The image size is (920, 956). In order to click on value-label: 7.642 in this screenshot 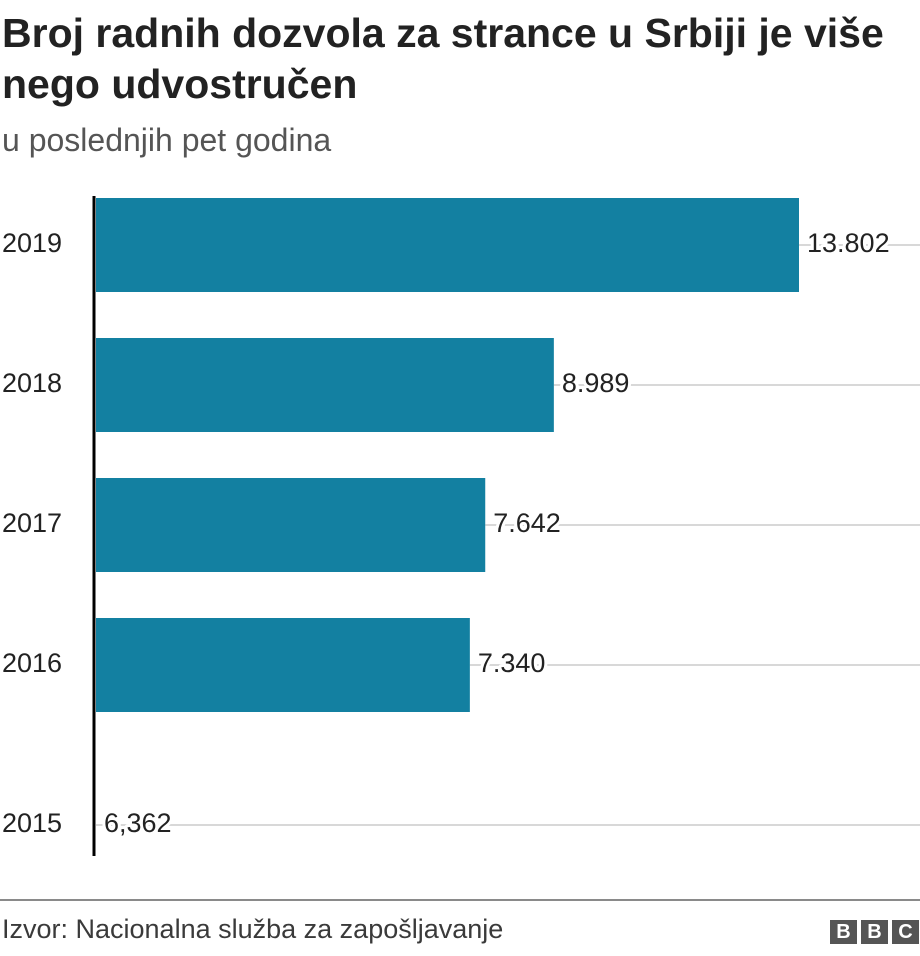, I will do `click(527, 523)`.